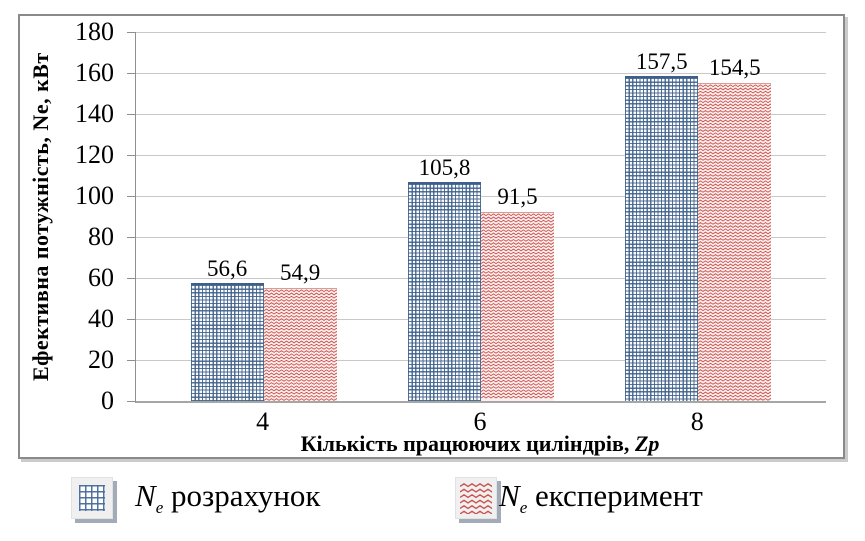 Image resolution: width=865 pixels, height=541 pixels. Describe the element at coordinates (300, 344) in the screenshot. I see `bar-experiment-cyl4` at that location.